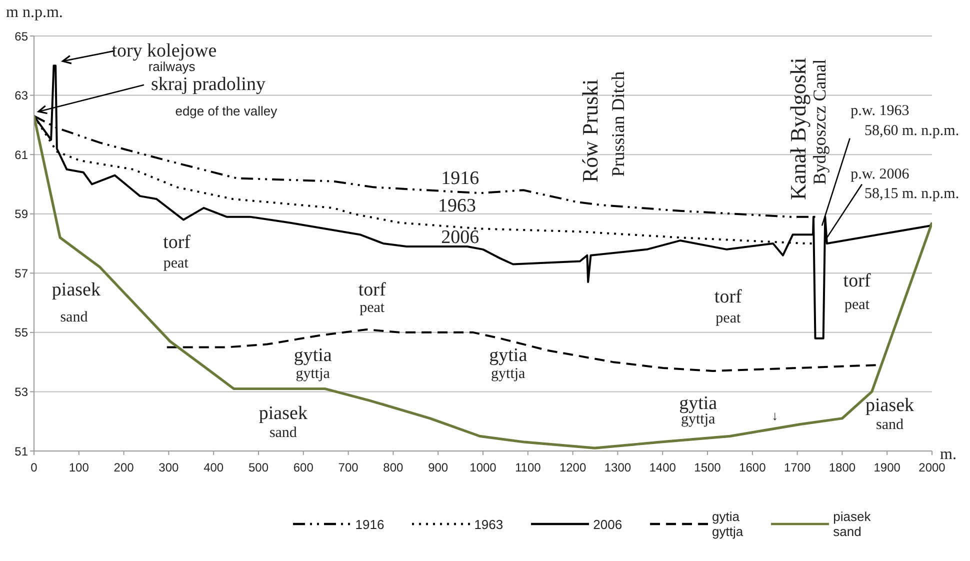 Image resolution: width=970 pixels, height=561 pixels. What do you see at coordinates (775, 415) in the screenshot?
I see `annotation: ↓` at bounding box center [775, 415].